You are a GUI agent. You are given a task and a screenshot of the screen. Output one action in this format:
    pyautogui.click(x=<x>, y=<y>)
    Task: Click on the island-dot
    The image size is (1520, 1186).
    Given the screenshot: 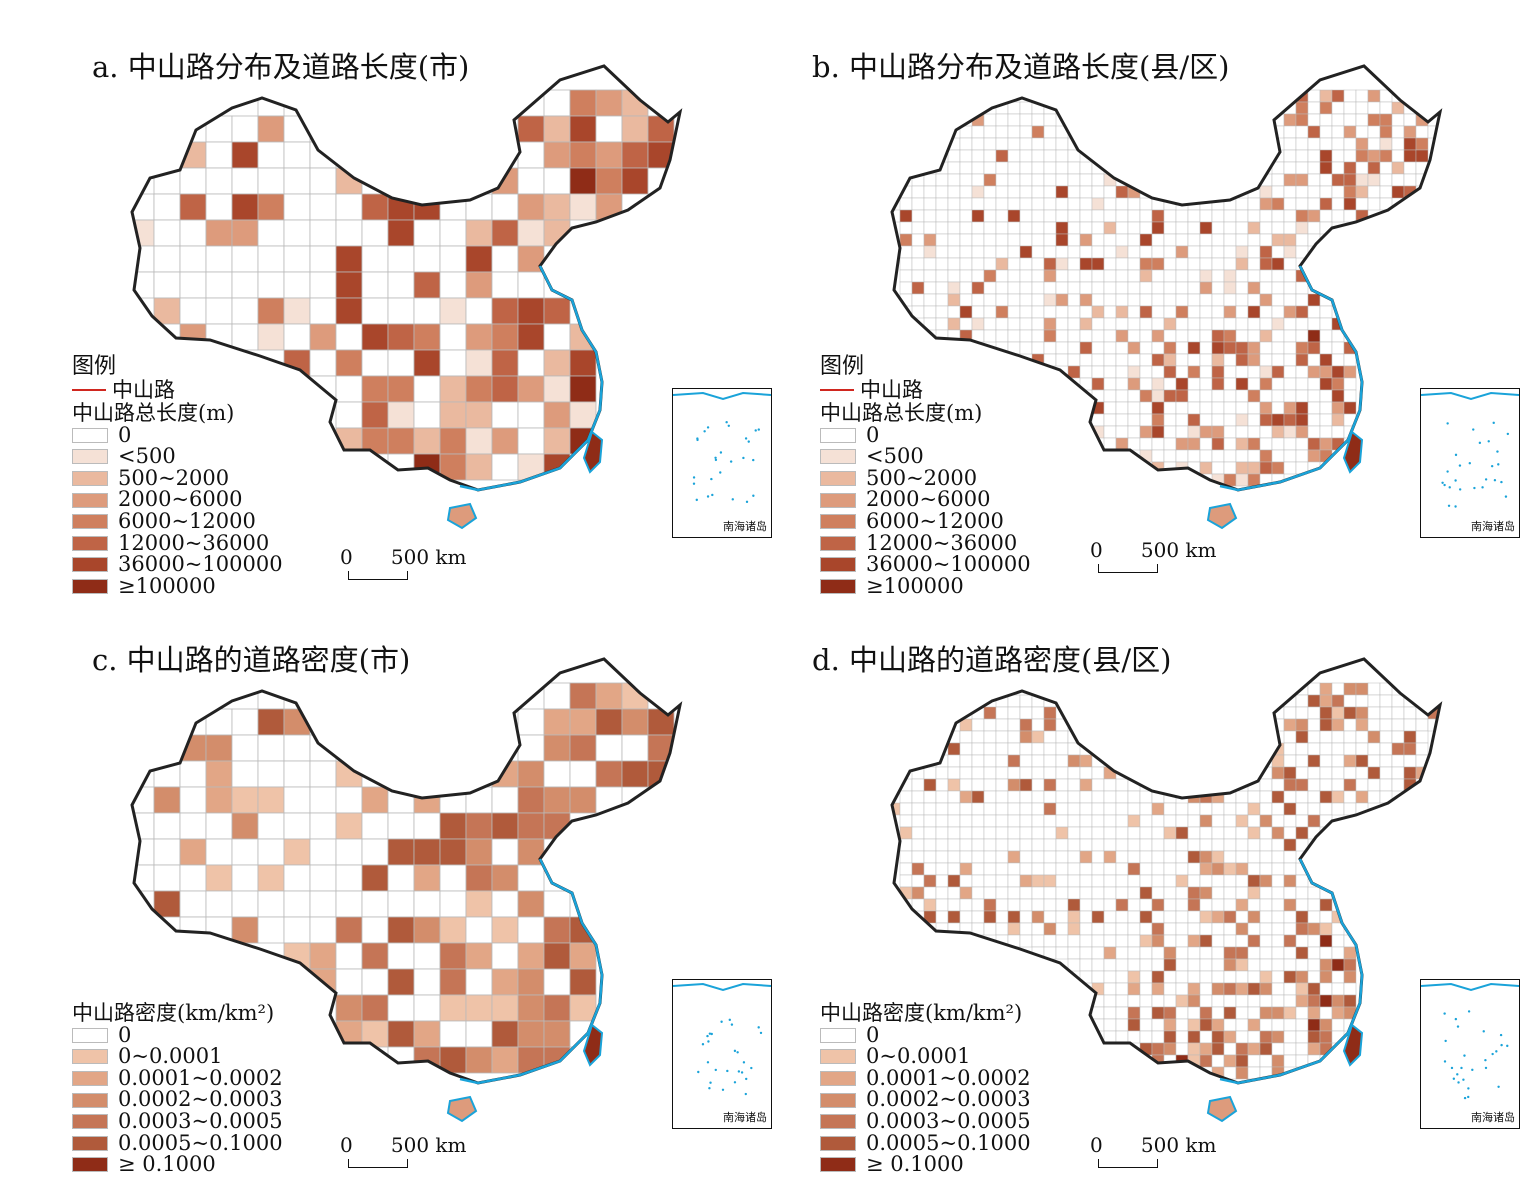 What is the action you would take?
    pyautogui.click(x=746, y=1094)
    